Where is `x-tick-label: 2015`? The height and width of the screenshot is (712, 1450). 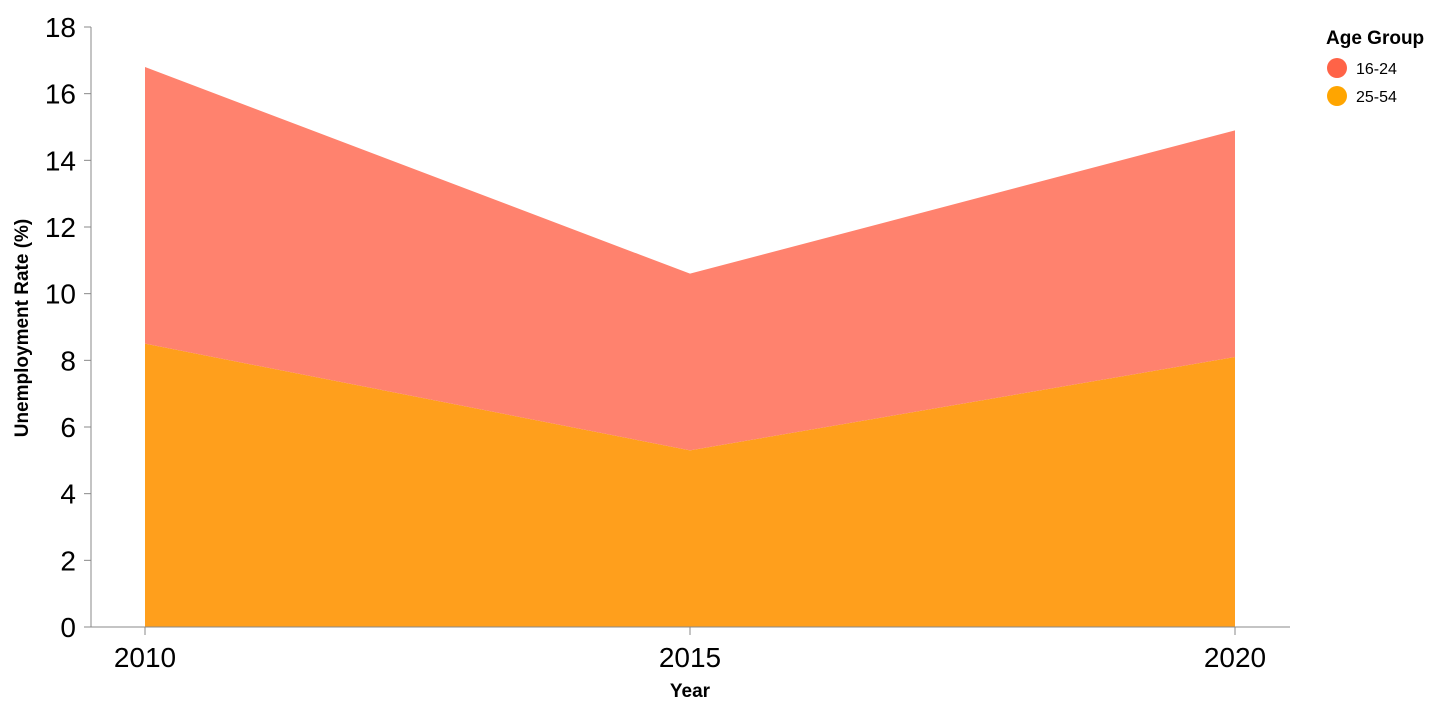
x-tick-label: 2015 is located at coordinates (690, 657).